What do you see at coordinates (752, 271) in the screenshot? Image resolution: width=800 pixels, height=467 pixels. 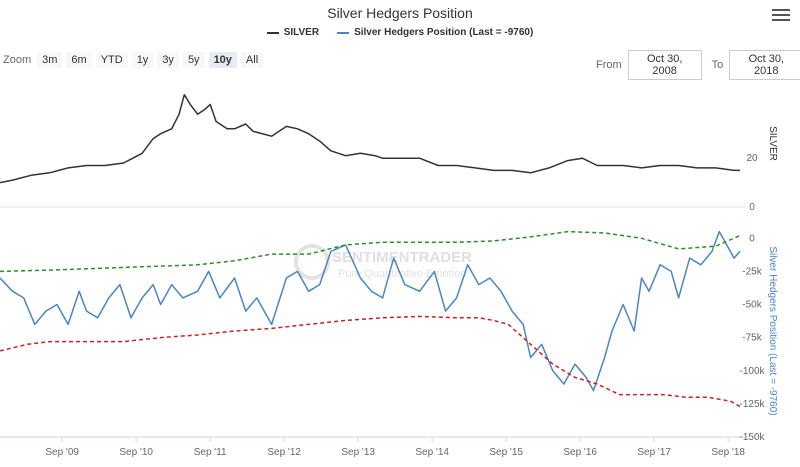 I see `y-tick-label: -25k` at bounding box center [752, 271].